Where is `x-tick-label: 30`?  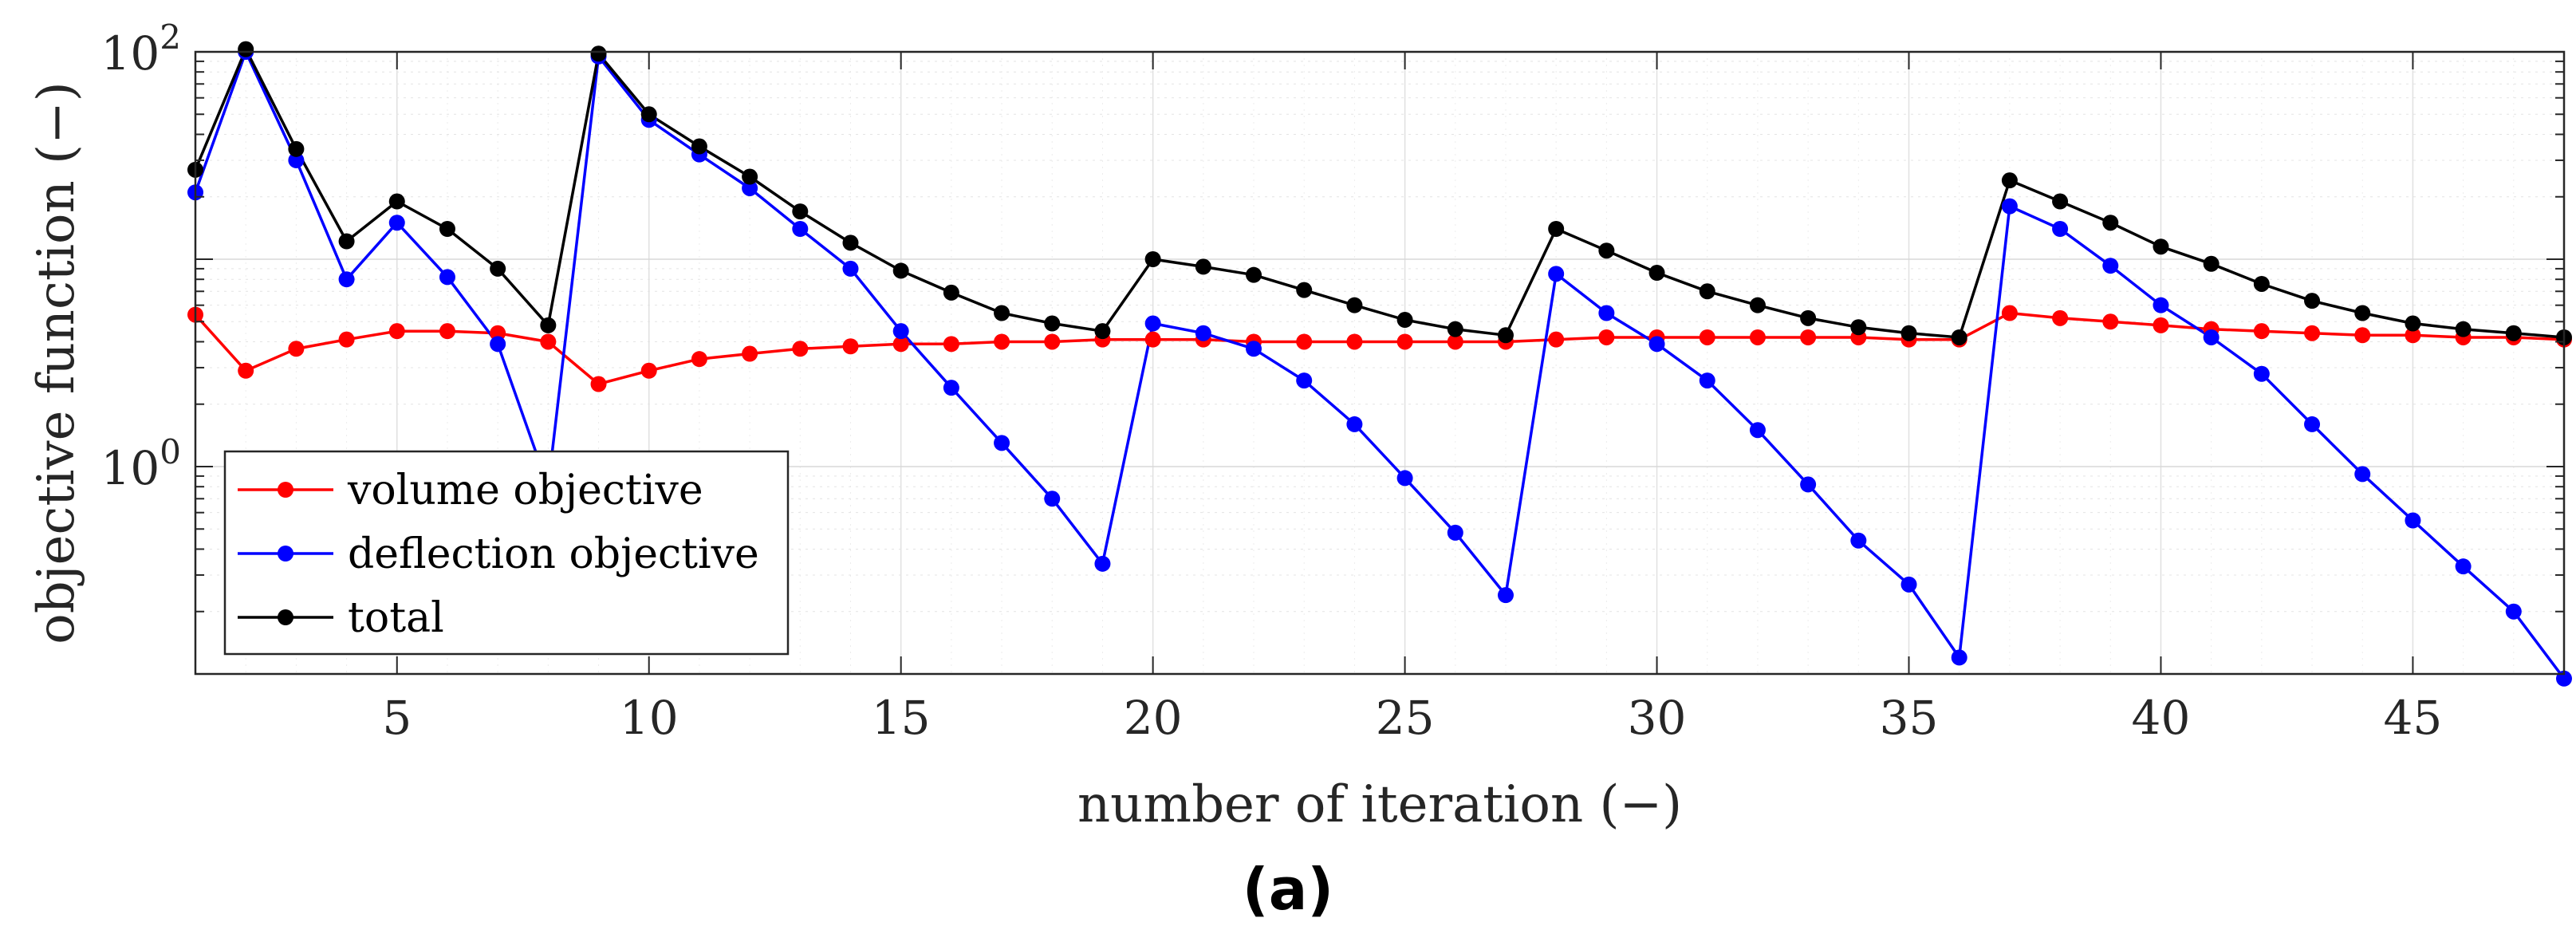 x-tick-label: 30 is located at coordinates (1657, 718).